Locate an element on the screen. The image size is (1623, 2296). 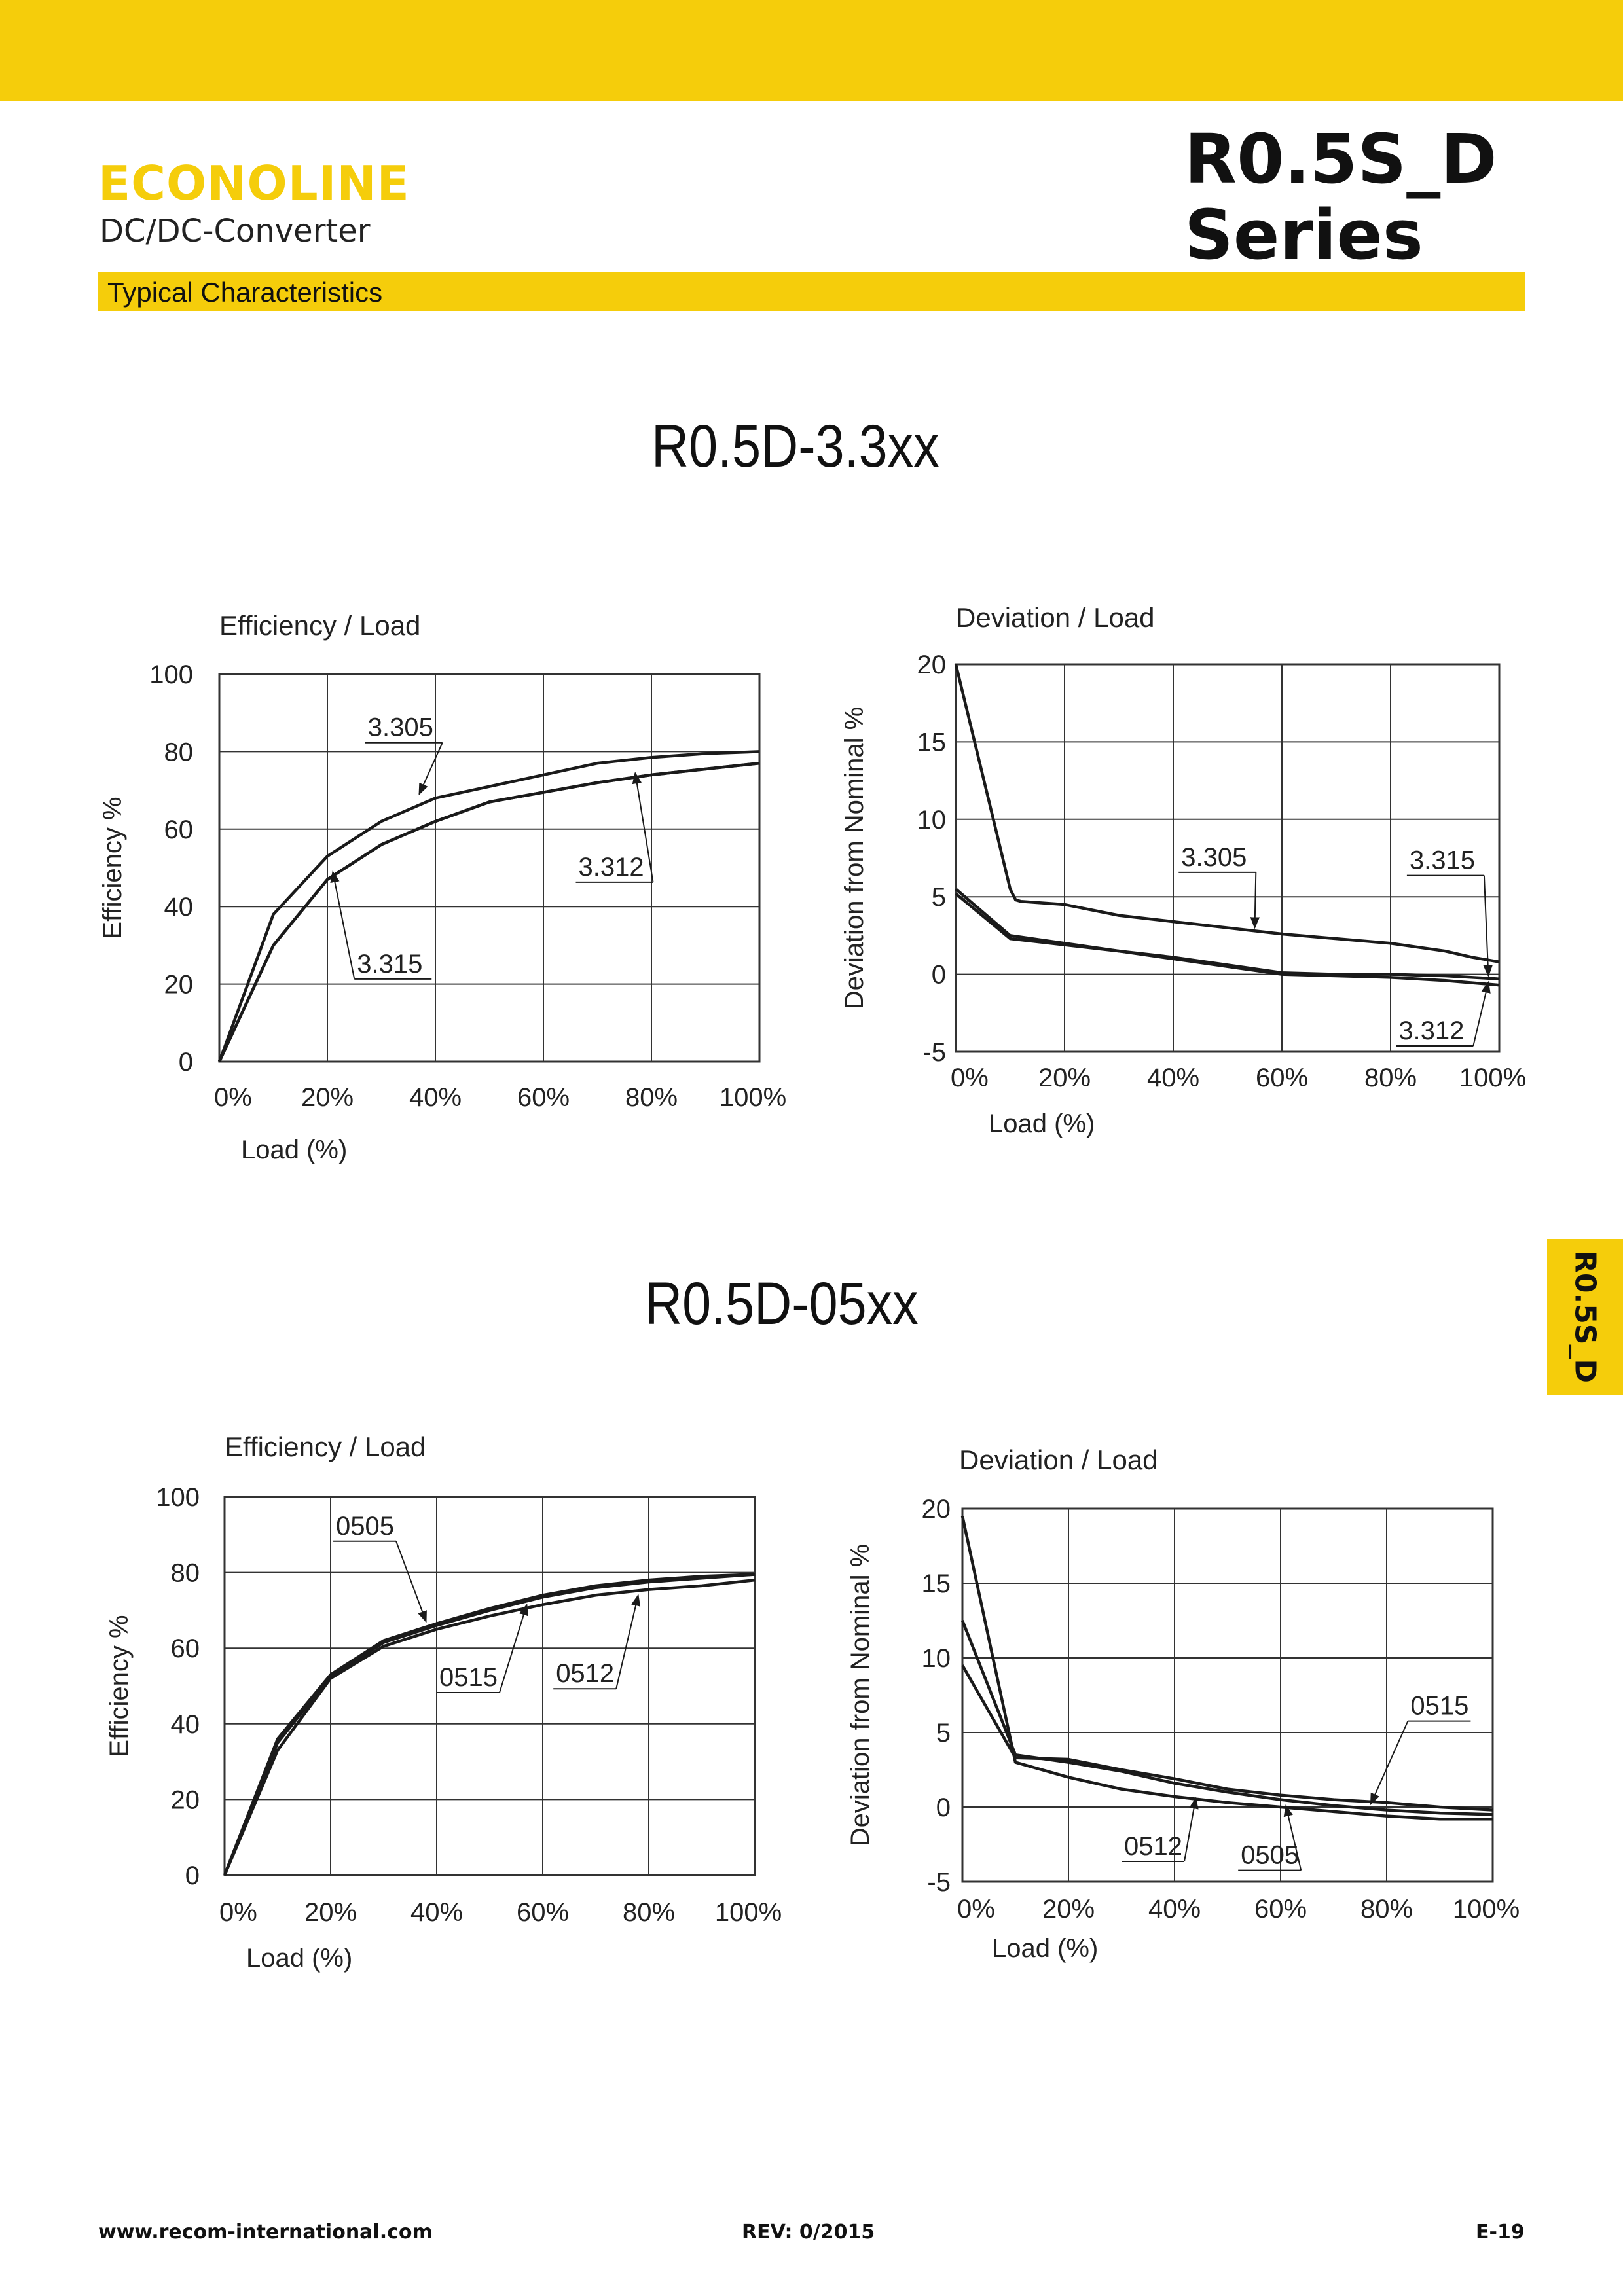
side-tab: R0.5S_D is located at coordinates (1585, 1317).